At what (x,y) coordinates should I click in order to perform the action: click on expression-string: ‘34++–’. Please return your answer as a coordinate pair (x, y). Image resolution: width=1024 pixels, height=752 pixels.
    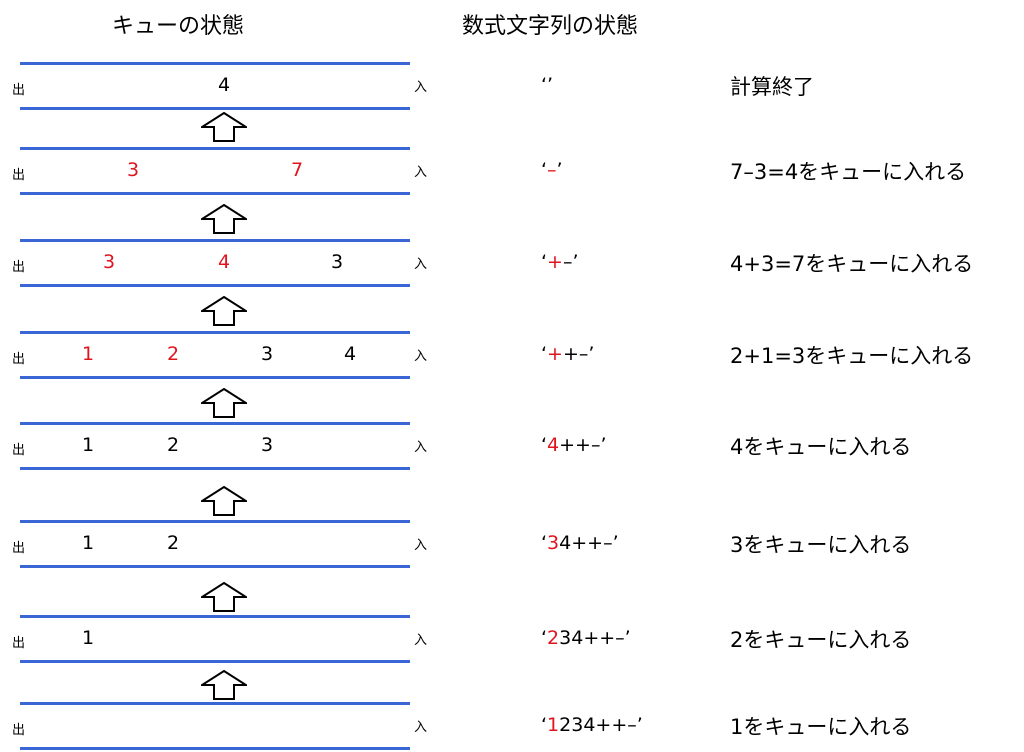
    Looking at the image, I should click on (580, 543).